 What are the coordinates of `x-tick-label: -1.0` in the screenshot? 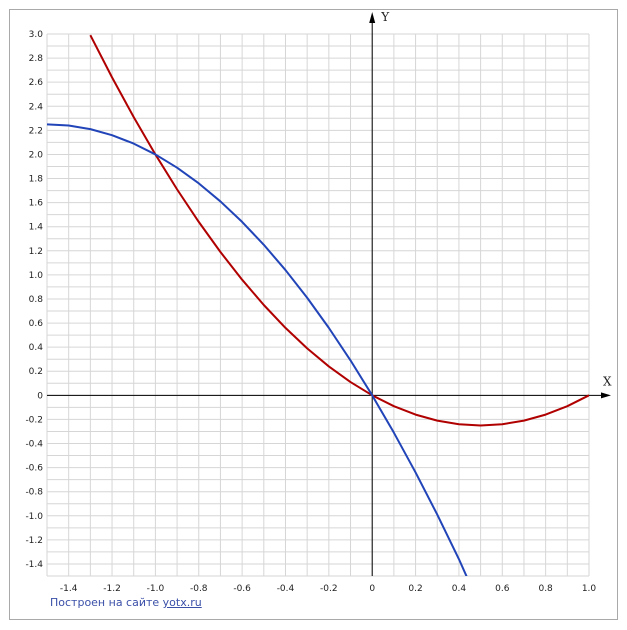 It's located at (156, 589).